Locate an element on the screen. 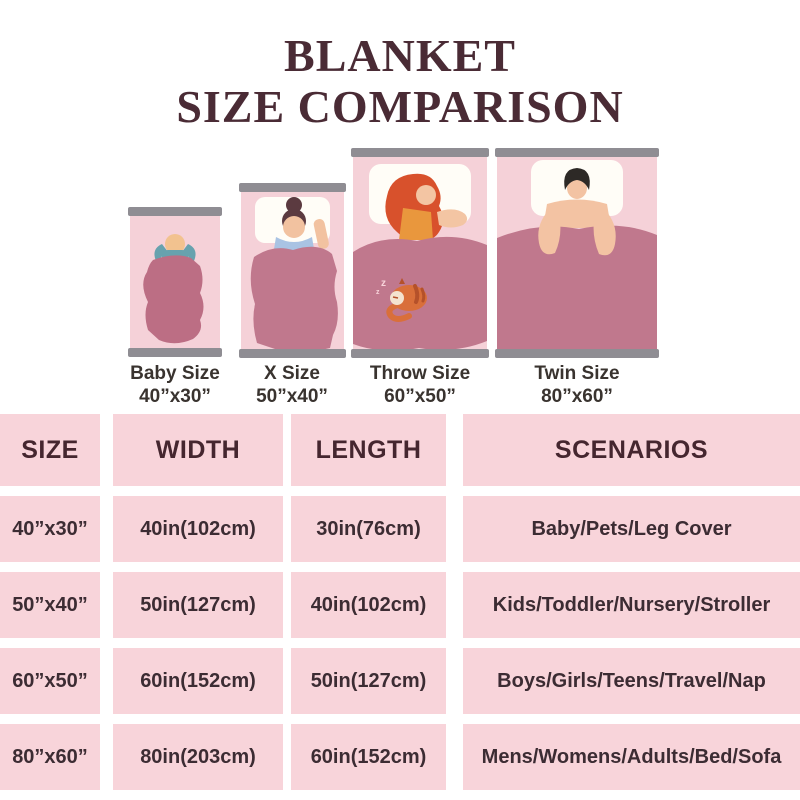 This screenshot has width=800, height=800. bed-illustration-x-size is located at coordinates (292, 270).